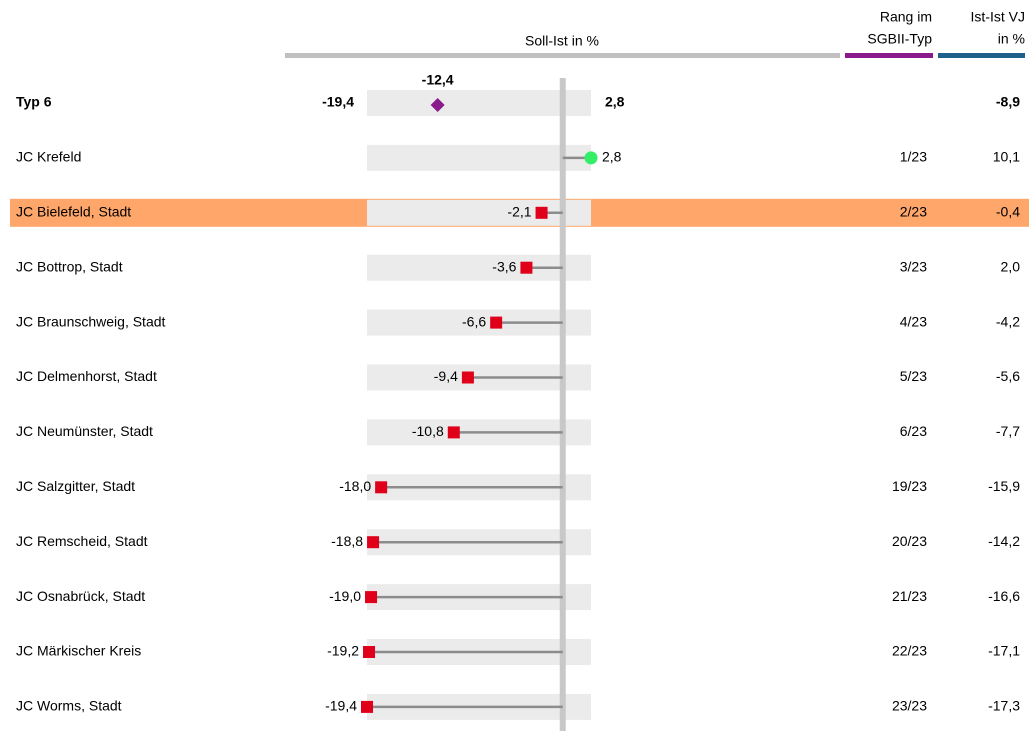 This screenshot has height=736, width=1029. Describe the element at coordinates (437, 105) in the screenshot. I see `mean-marker` at that location.